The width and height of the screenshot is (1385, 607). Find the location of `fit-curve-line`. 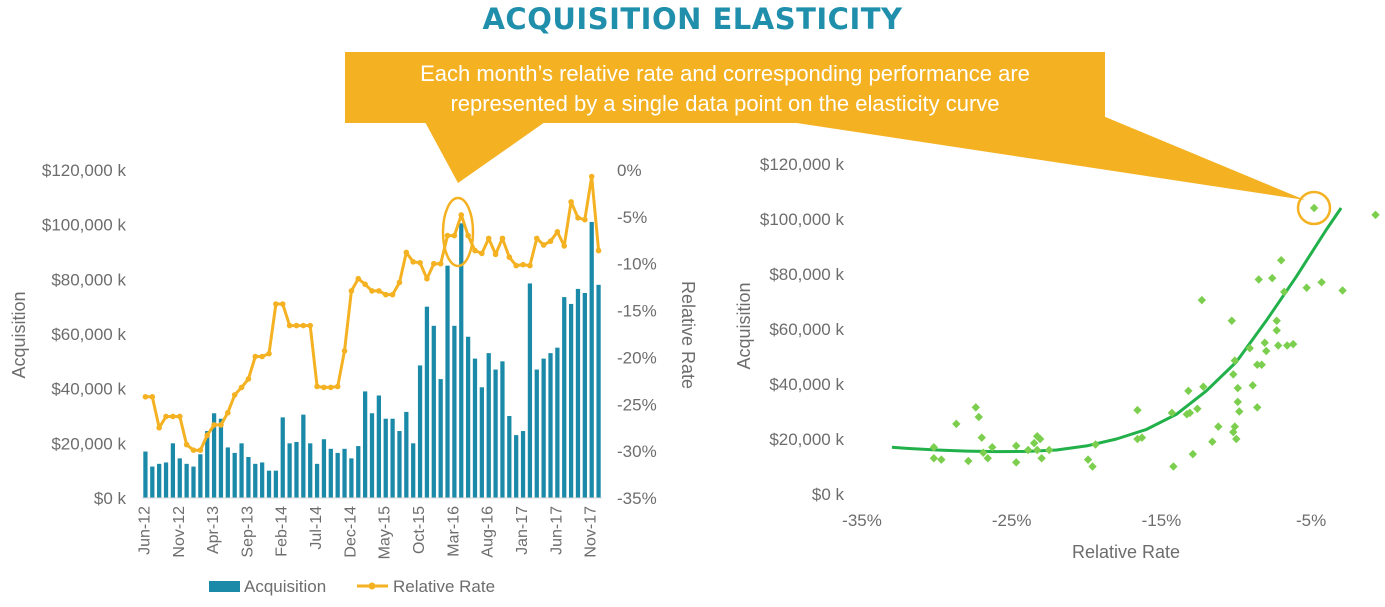

fit-curve-line is located at coordinates (1117, 330).